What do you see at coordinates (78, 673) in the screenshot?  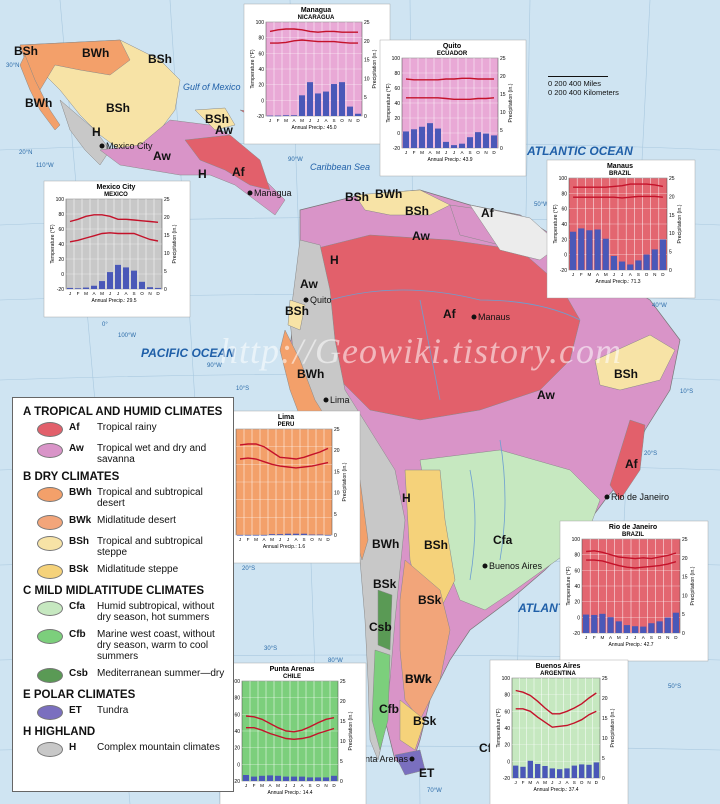 I see `legend-code: Csb` at bounding box center [78, 673].